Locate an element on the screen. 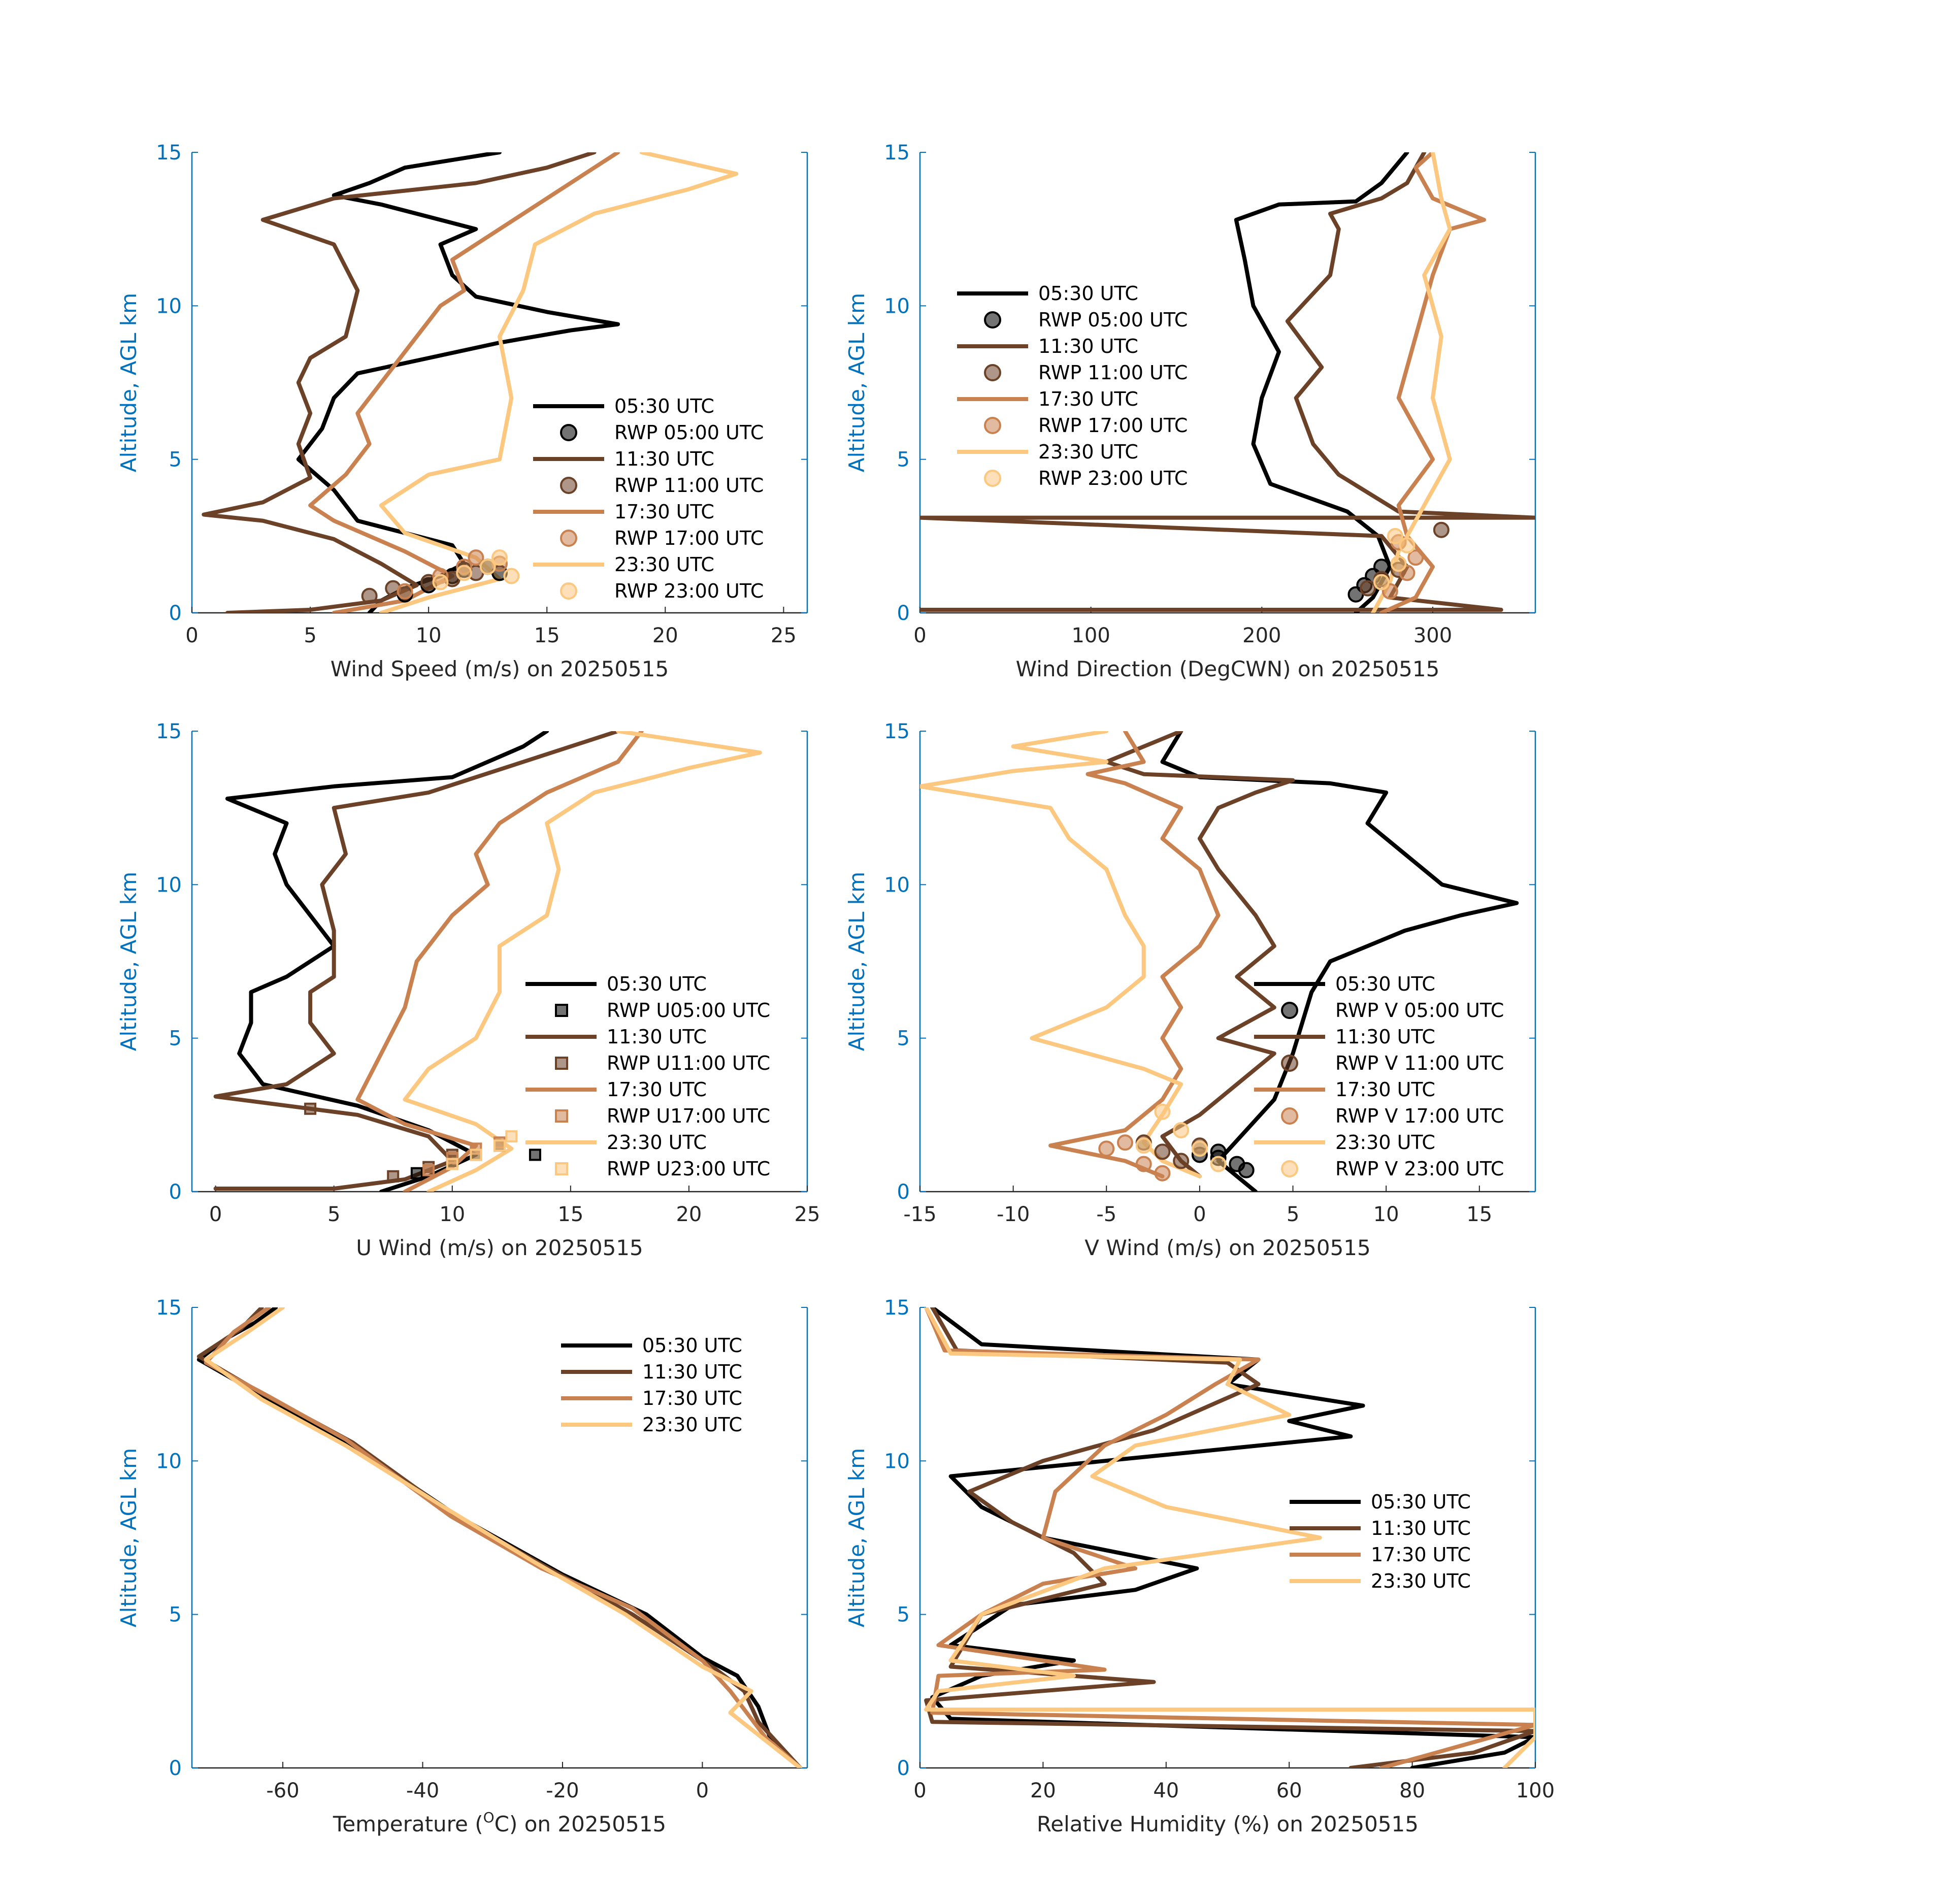 The height and width of the screenshot is (1904, 1942). legend-label: RWP V 11:00 UTC is located at coordinates (1419, 1063).